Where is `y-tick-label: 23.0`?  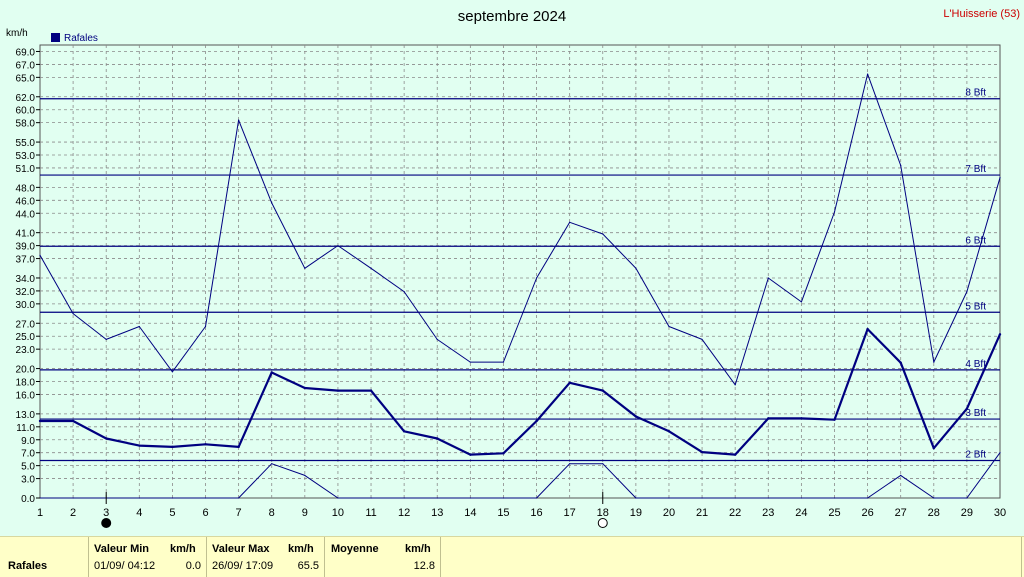
y-tick-label: 23.0 is located at coordinates (26, 350).